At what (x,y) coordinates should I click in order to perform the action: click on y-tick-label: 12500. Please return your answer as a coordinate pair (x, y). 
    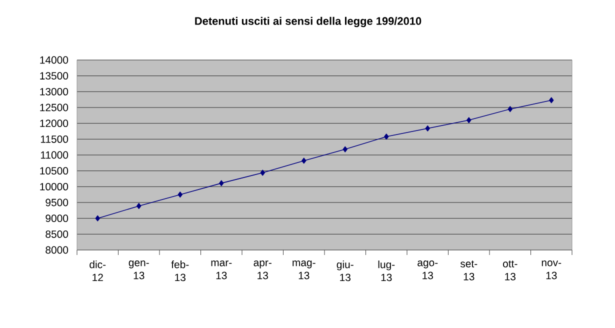
    Looking at the image, I should click on (54, 108).